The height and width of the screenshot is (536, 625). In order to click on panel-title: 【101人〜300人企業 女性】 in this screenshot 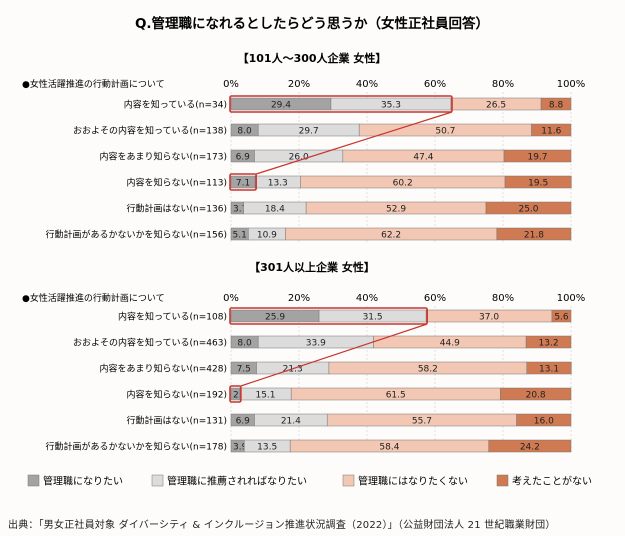, I will do `click(312, 58)`.